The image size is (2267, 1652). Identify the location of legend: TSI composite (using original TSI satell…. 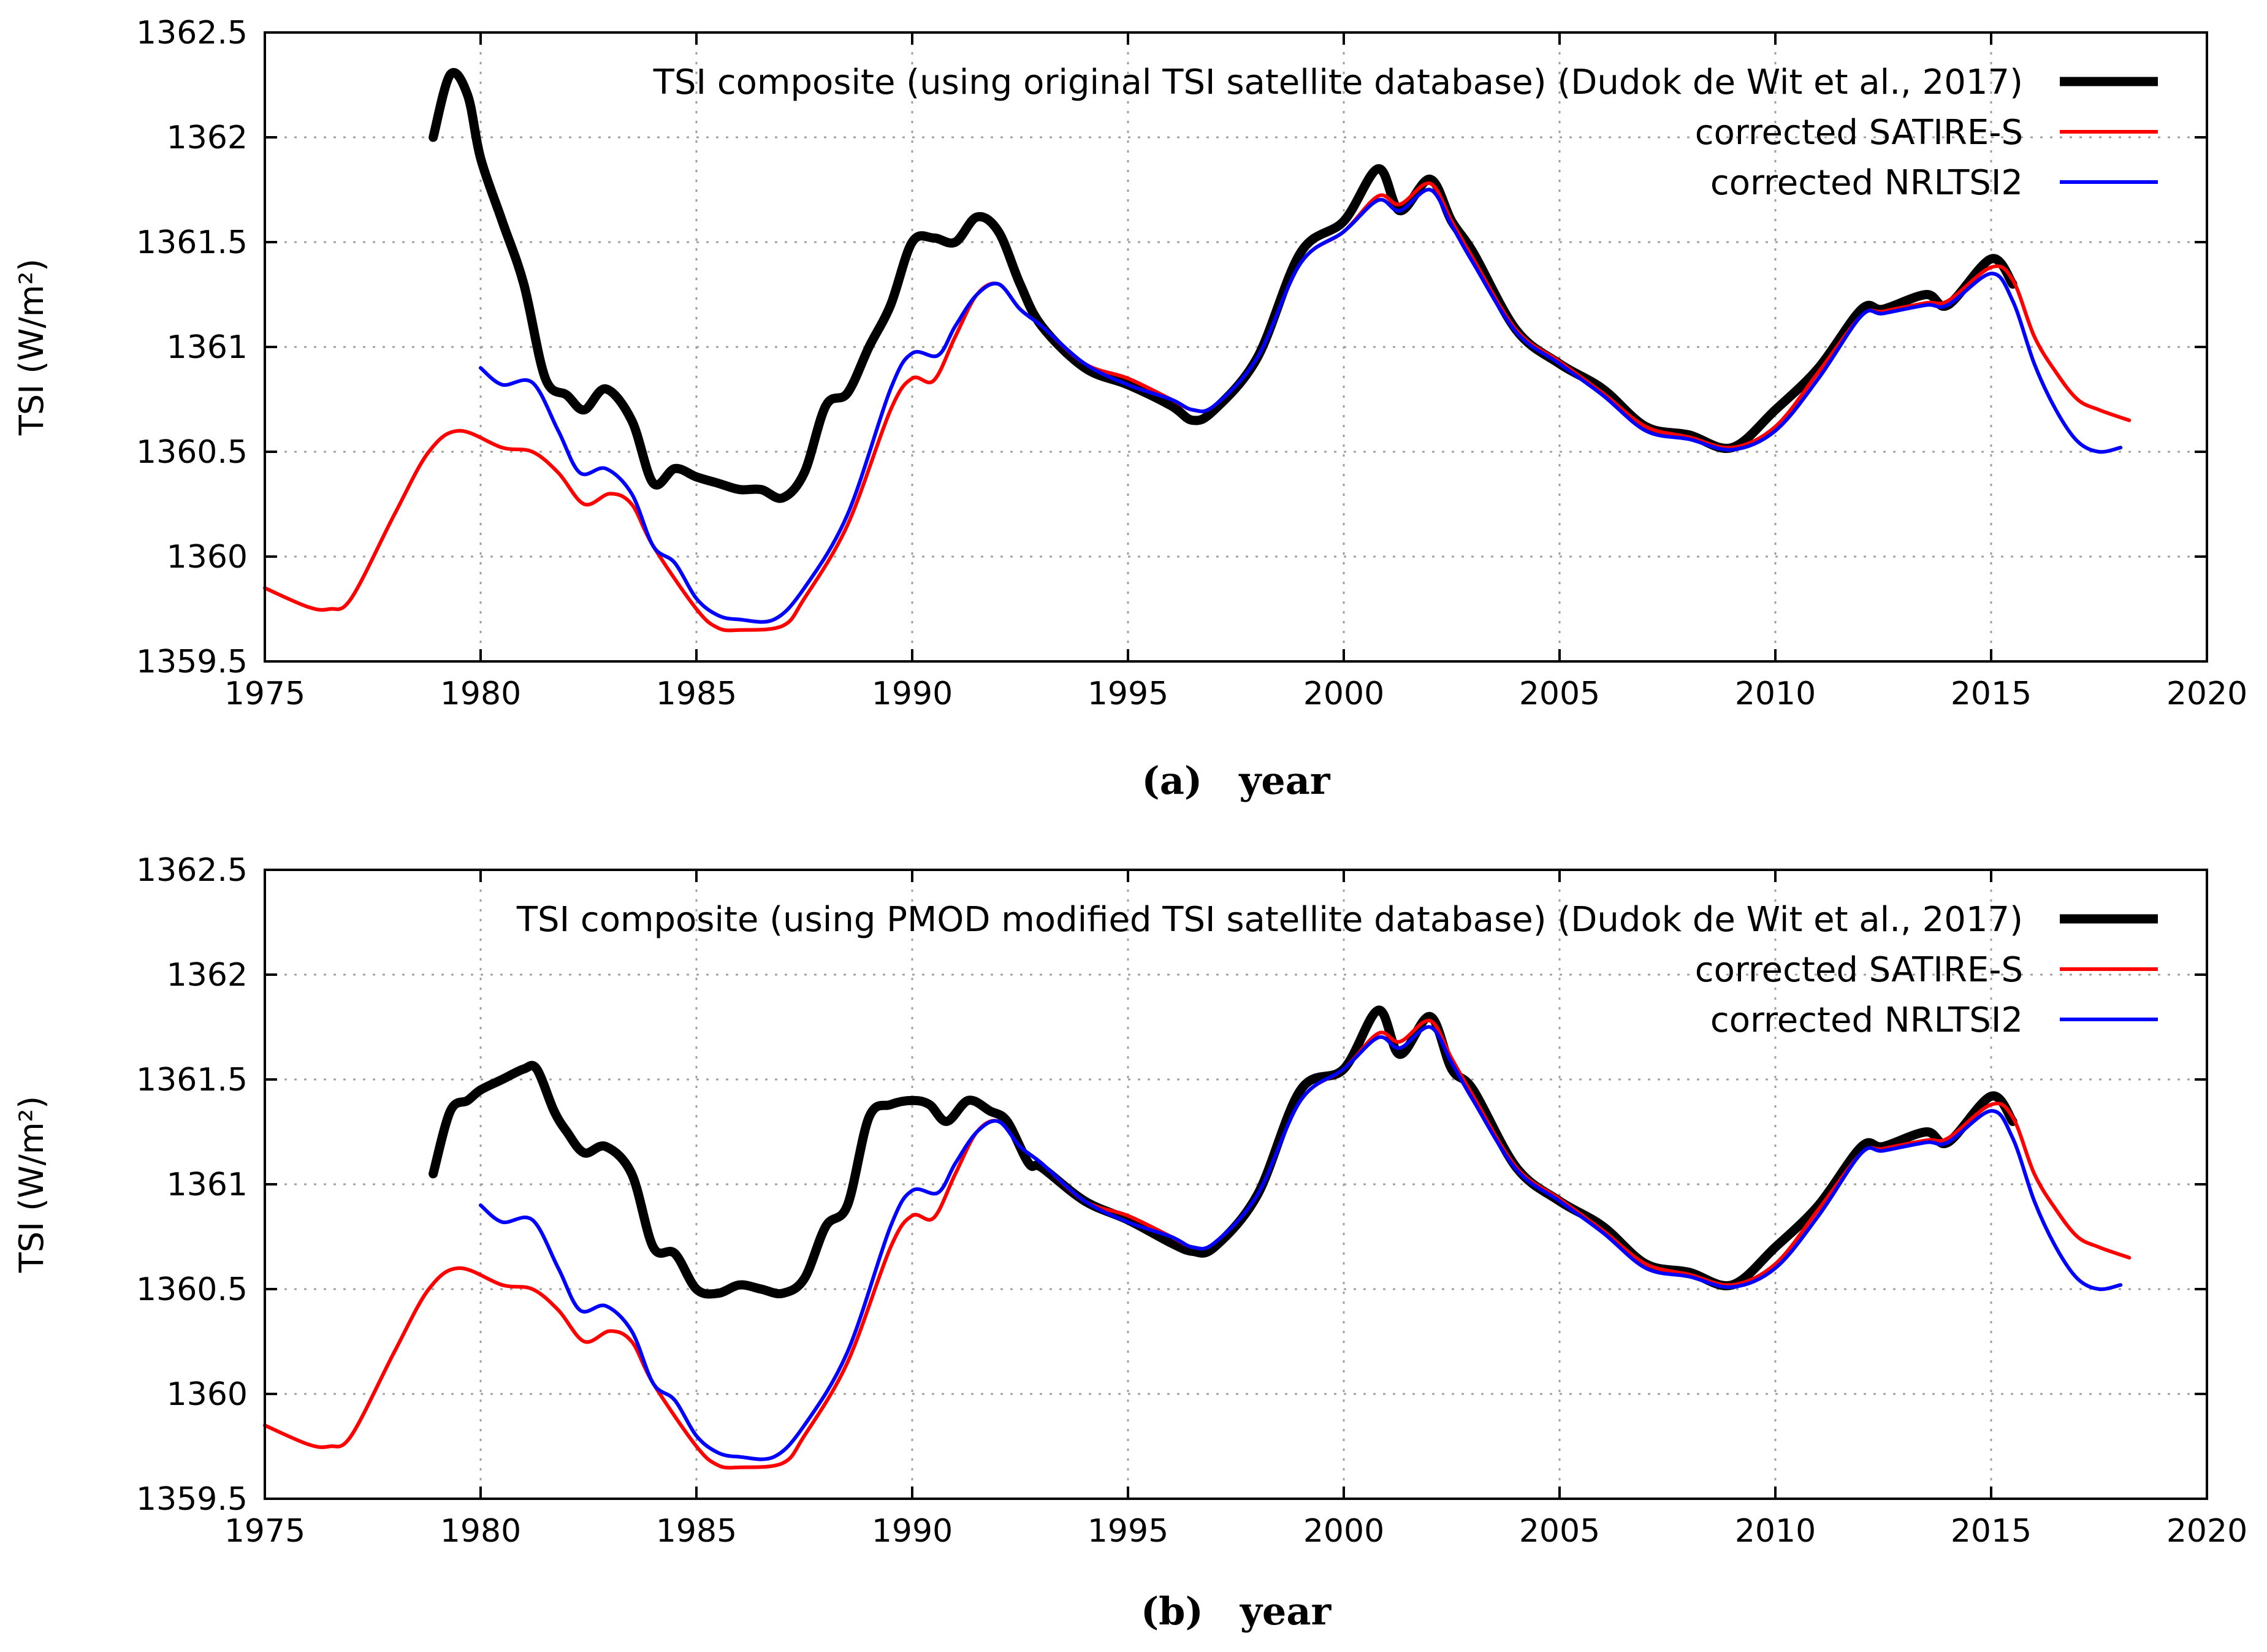
(1405, 133).